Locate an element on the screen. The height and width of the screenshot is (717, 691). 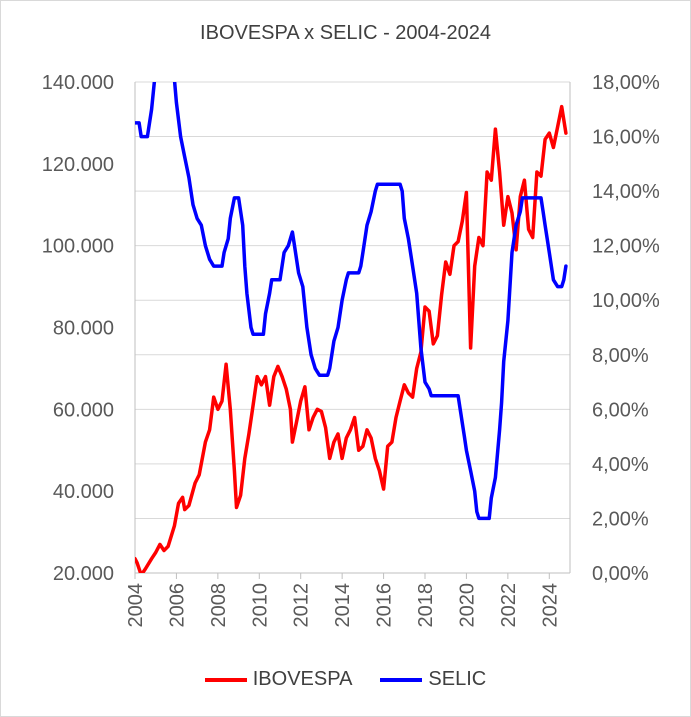
y-left-tick-label: 60.000 is located at coordinates (83, 410).